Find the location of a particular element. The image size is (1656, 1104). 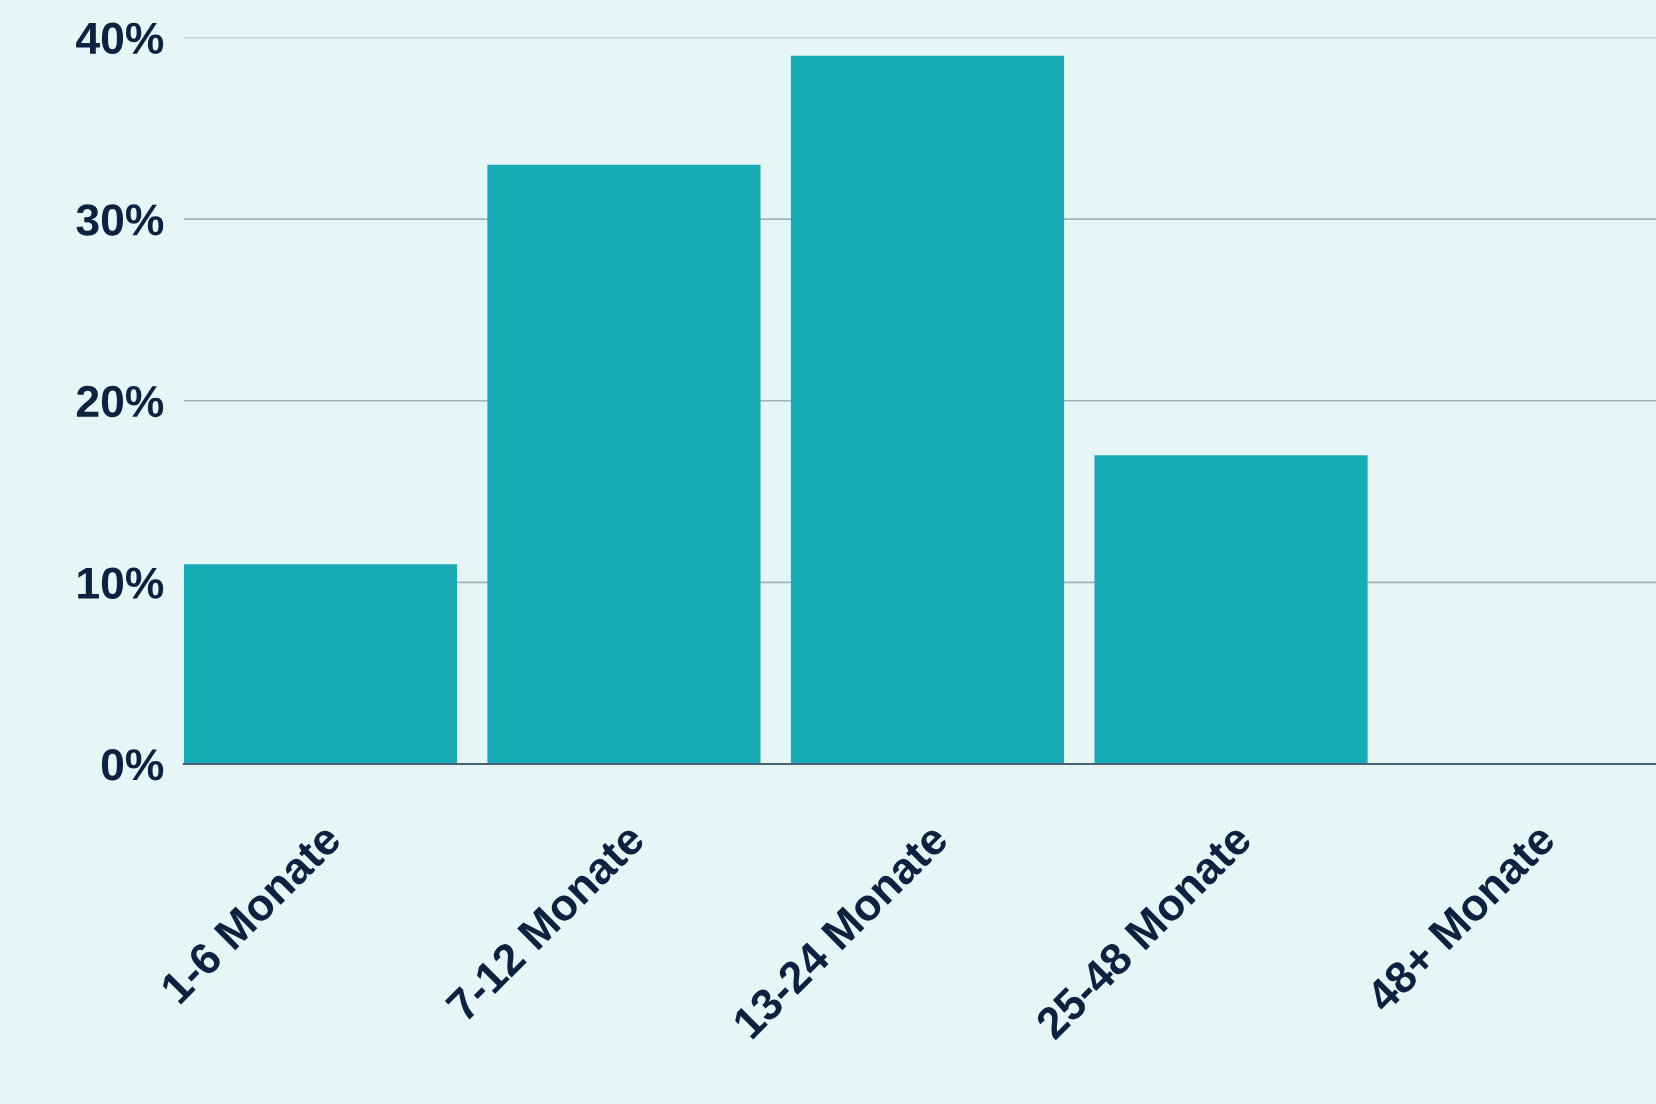

y-tick-label: 30% is located at coordinates (120, 220).